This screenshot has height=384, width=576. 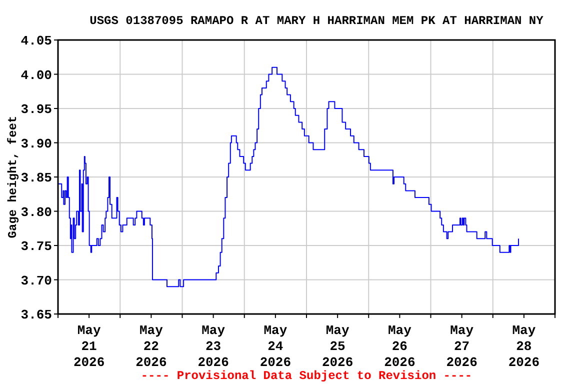 I want to click on y-tick-label: 3.75, so click(x=36, y=246).